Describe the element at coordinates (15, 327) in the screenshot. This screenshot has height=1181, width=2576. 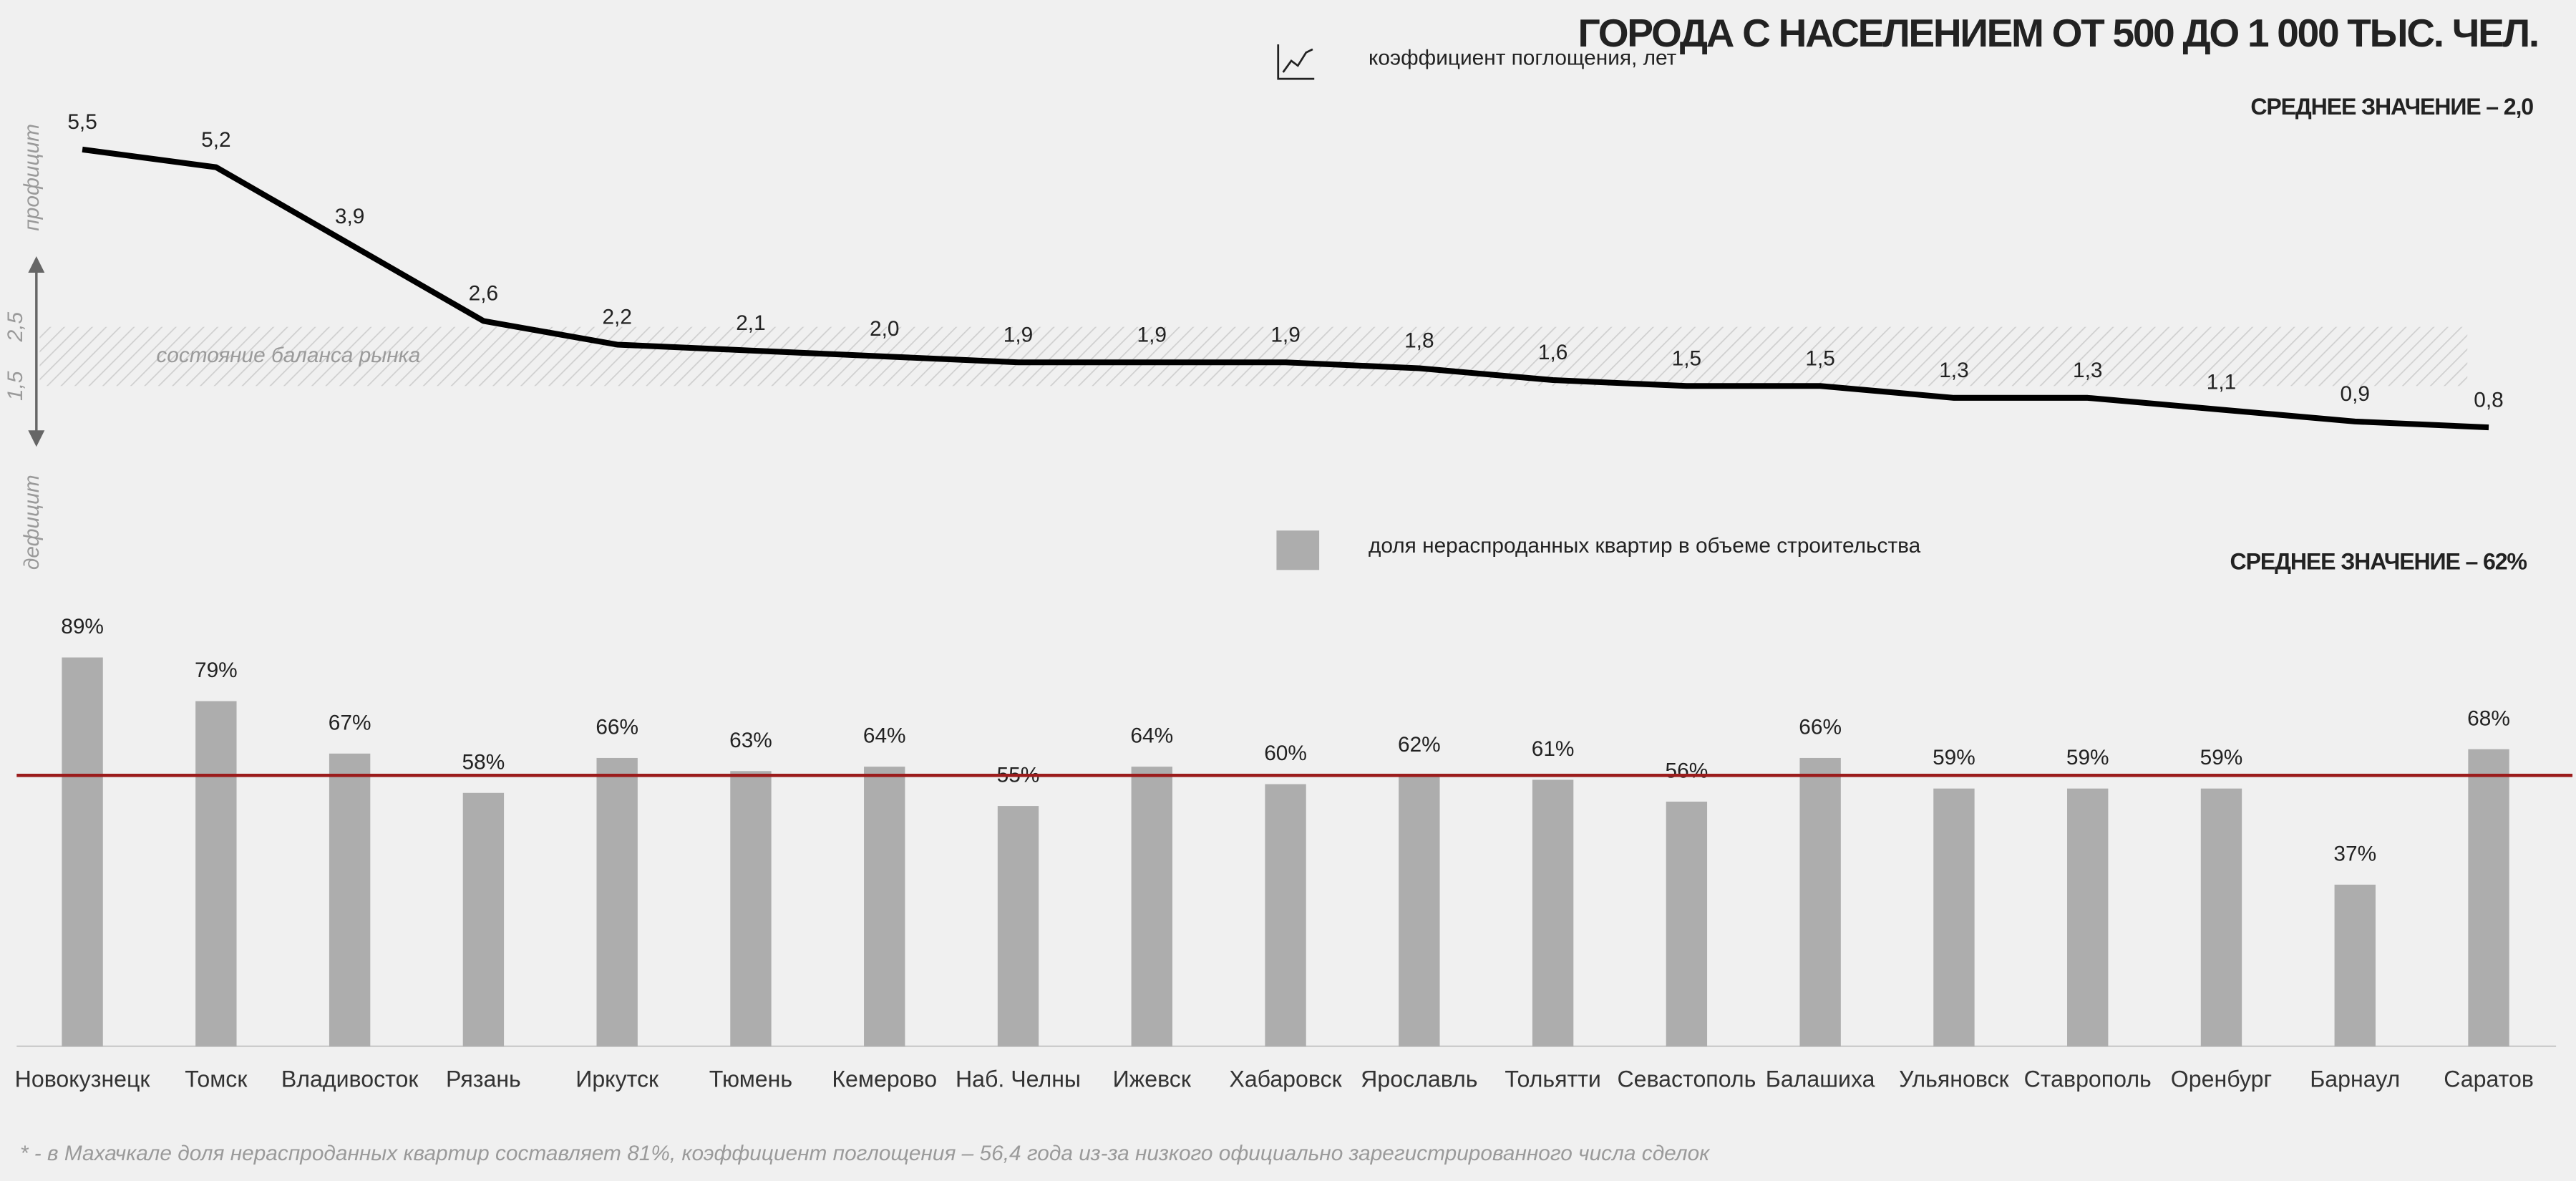
I see `y-tick-label: 2,5` at that location.